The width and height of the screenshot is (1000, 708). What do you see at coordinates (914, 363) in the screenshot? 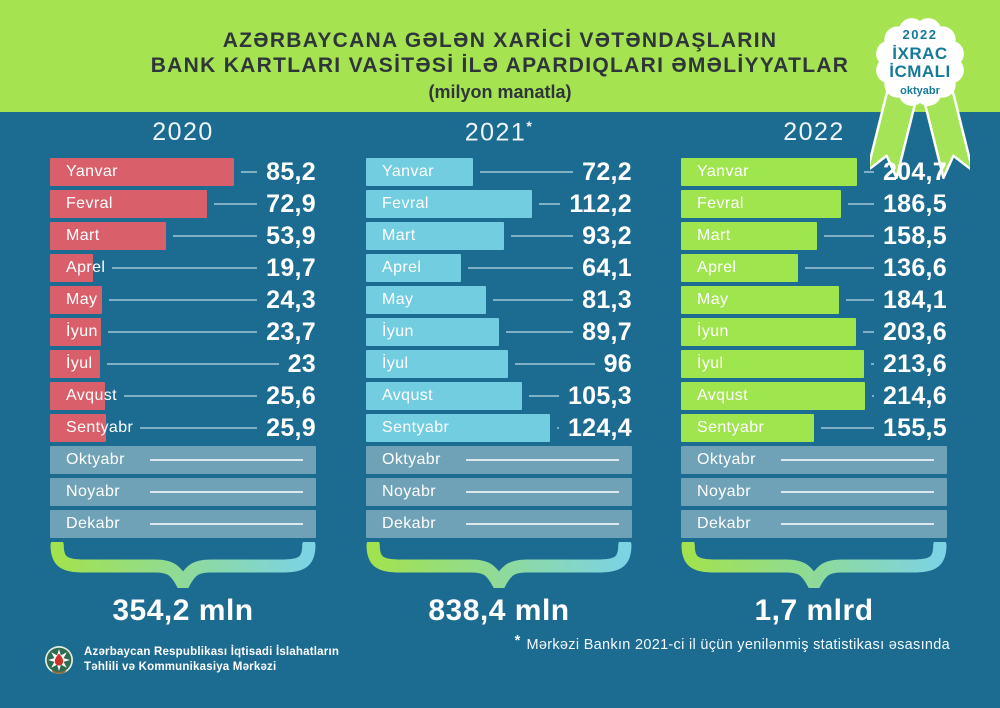
I see `value-label: 213,6` at bounding box center [914, 363].